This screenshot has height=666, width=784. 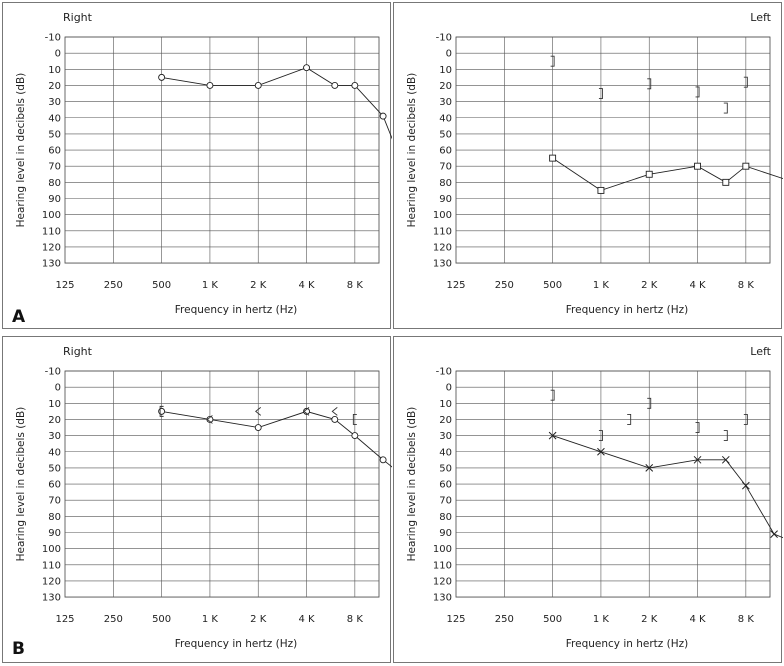 I want to click on y-tick-label: 30, so click(x=445, y=436).